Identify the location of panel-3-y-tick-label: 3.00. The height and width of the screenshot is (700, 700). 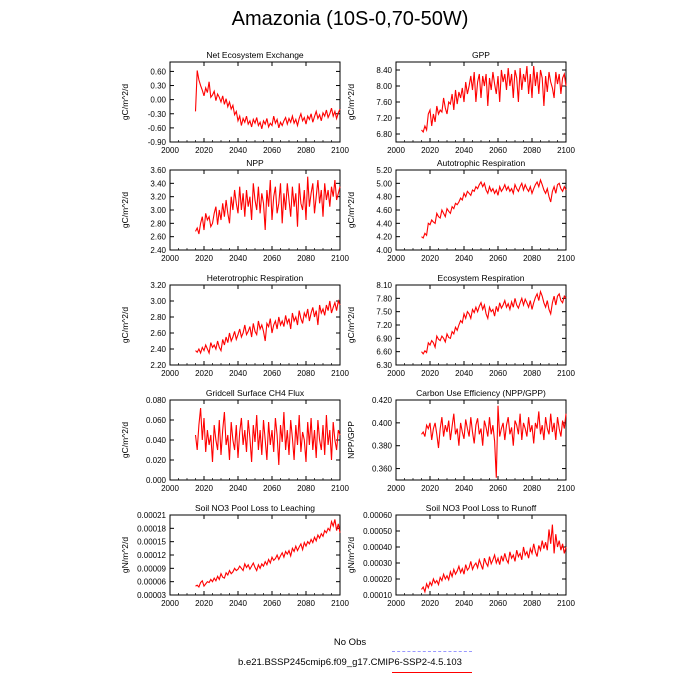
(158, 210).